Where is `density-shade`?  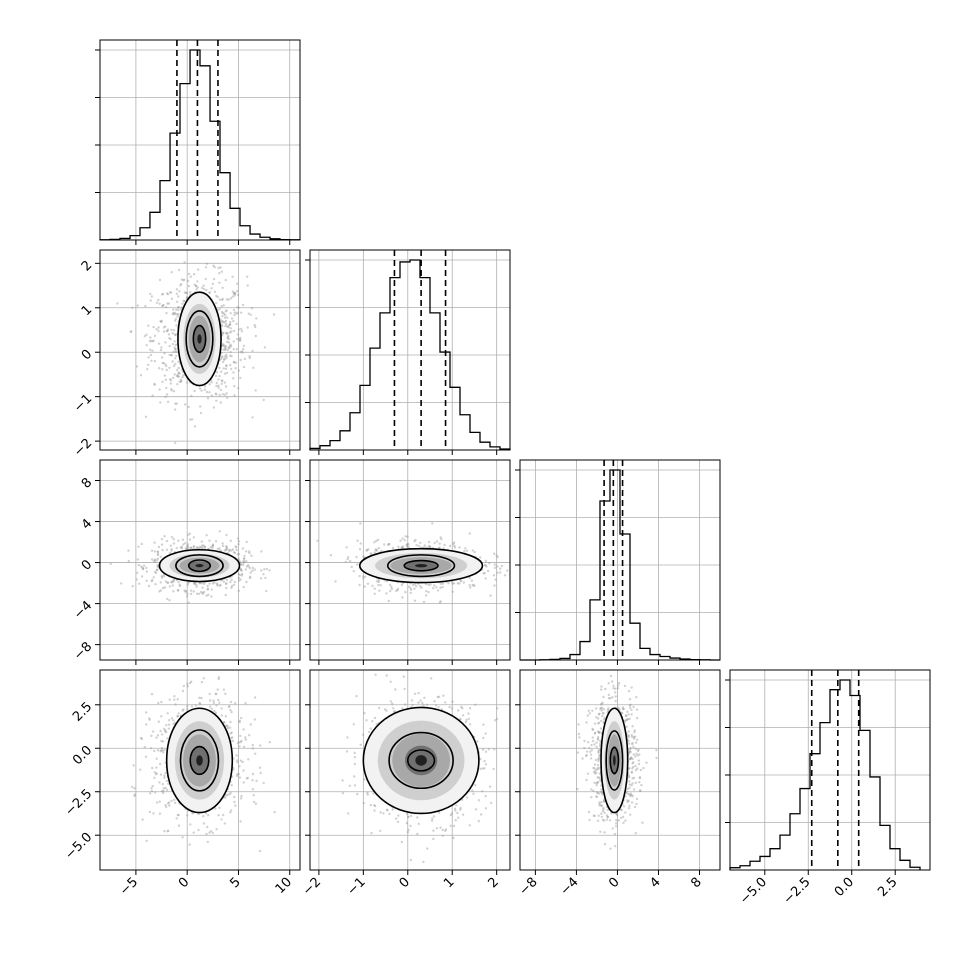
density-shade is located at coordinates (421, 565).